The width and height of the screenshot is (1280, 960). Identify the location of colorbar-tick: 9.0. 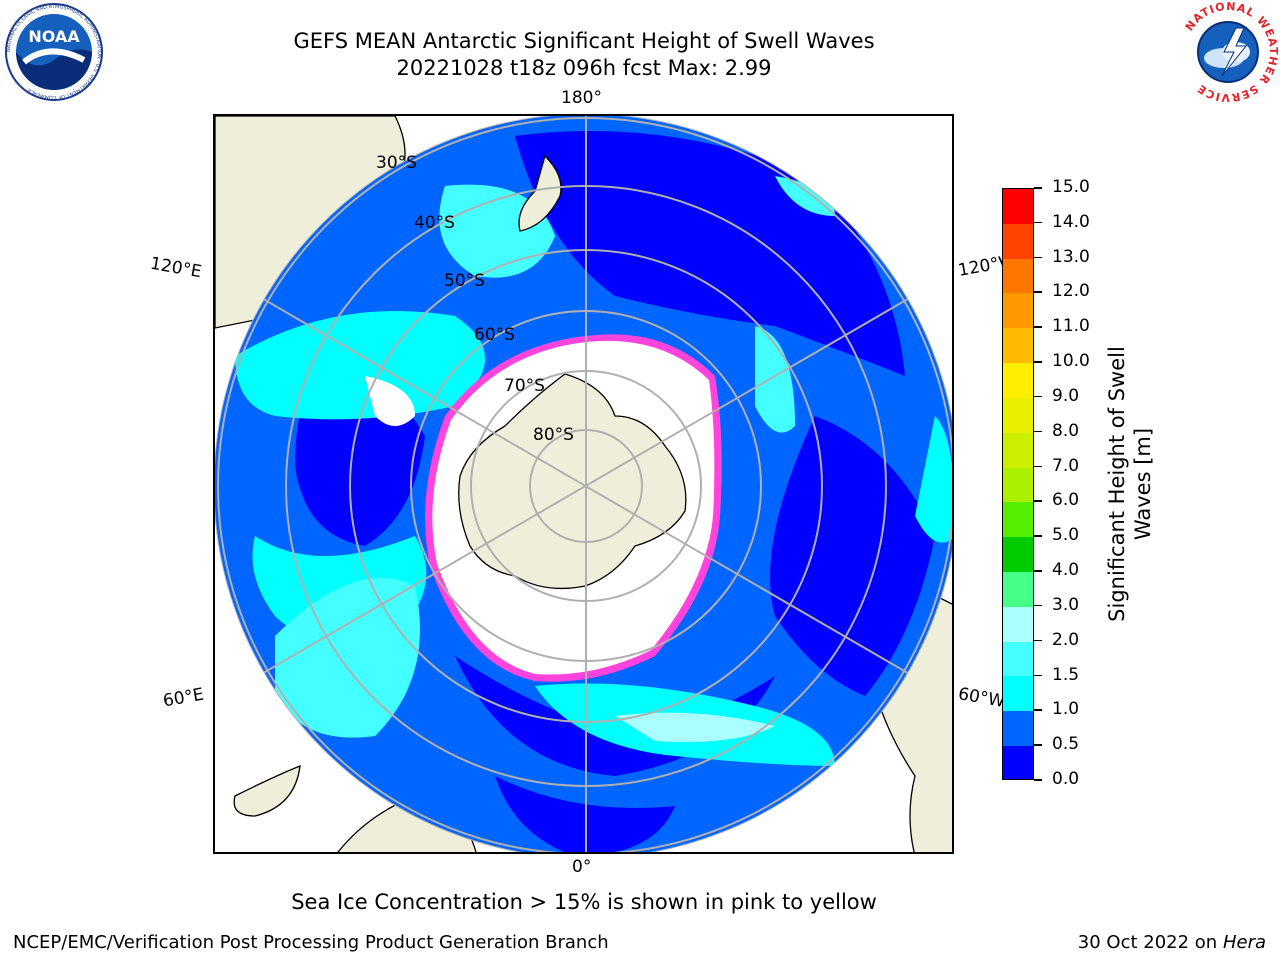
(1056, 396).